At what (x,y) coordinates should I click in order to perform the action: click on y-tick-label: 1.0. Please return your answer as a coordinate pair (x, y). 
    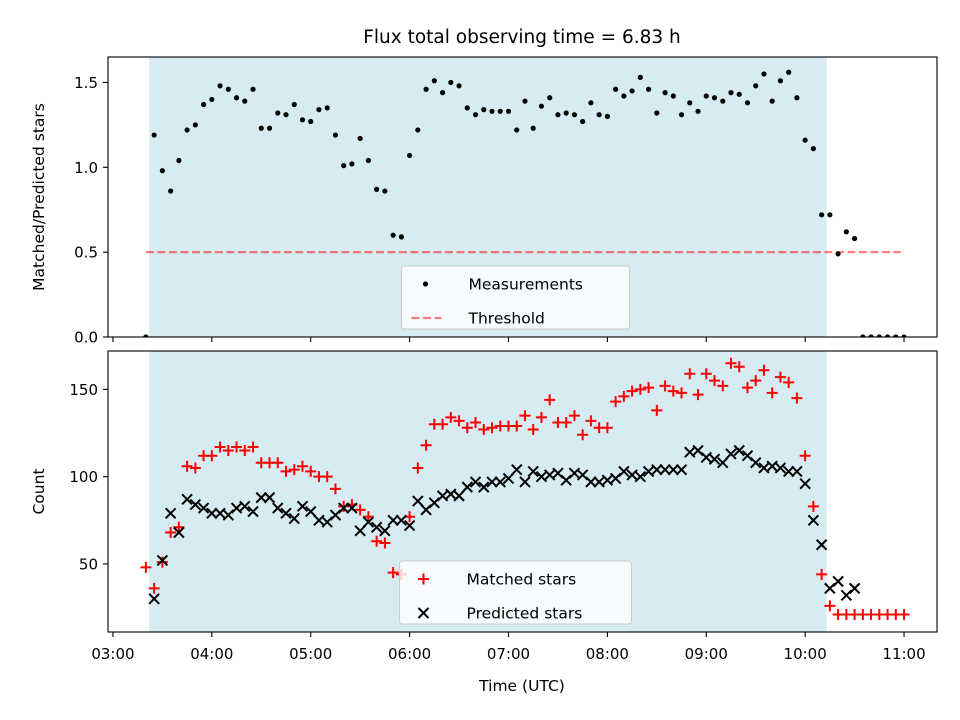
    Looking at the image, I should click on (86, 168).